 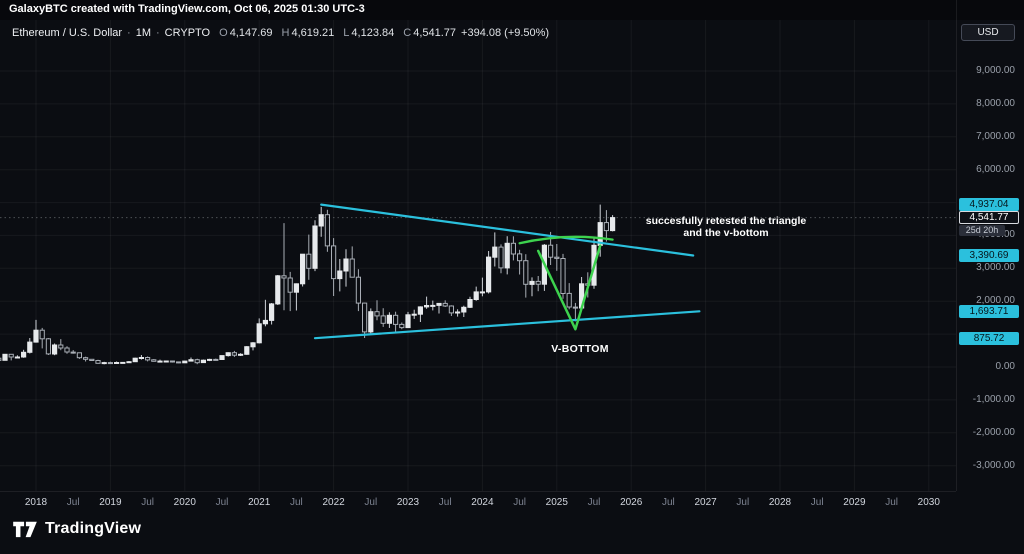 What do you see at coordinates (408, 502) in the screenshot?
I see `time-label: 2023` at bounding box center [408, 502].